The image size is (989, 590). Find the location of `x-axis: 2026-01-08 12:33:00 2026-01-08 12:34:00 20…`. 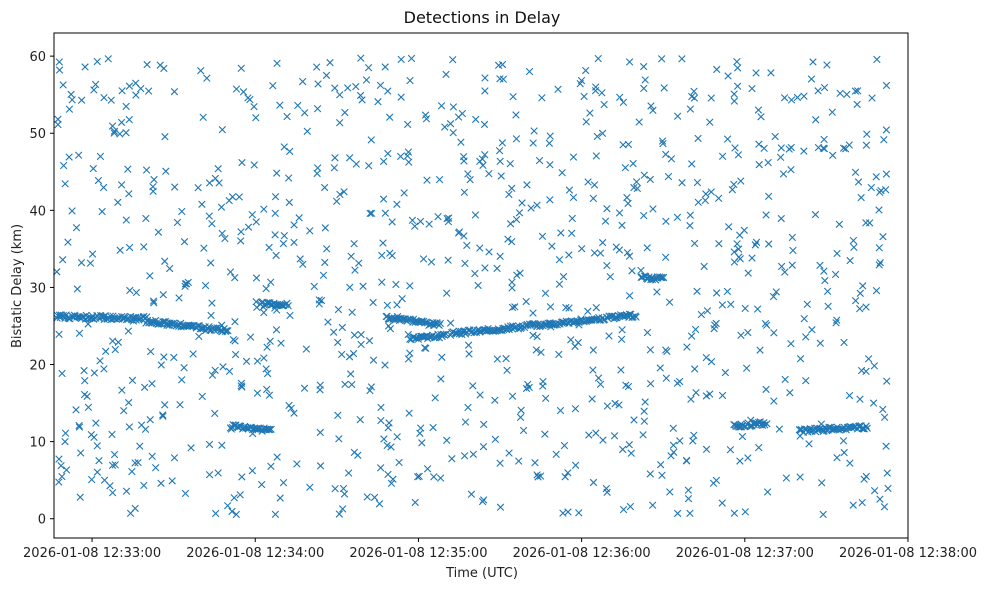

x-axis: 2026-01-08 12:33:00 2026-01-08 12:34:00 20… is located at coordinates (500, 549).